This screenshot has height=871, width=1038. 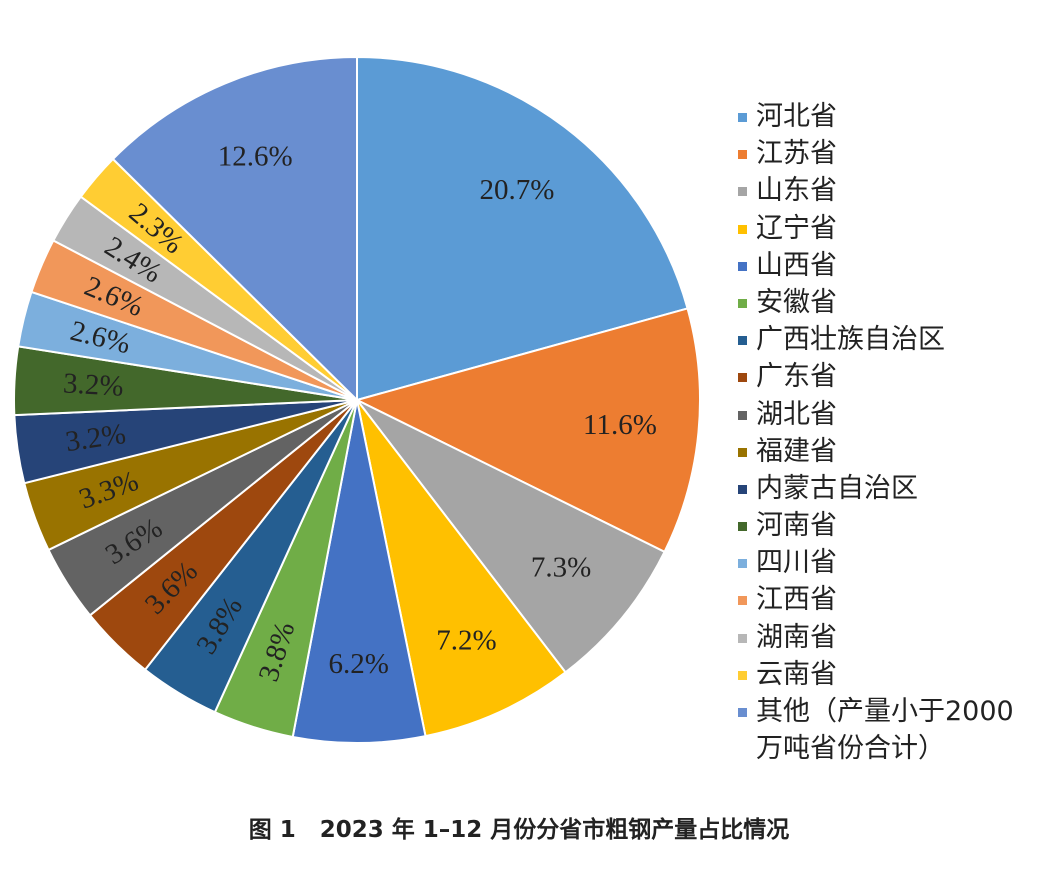 What do you see at coordinates (358, 664) in the screenshot?
I see `pie-slice-label-4: 6.2%` at bounding box center [358, 664].